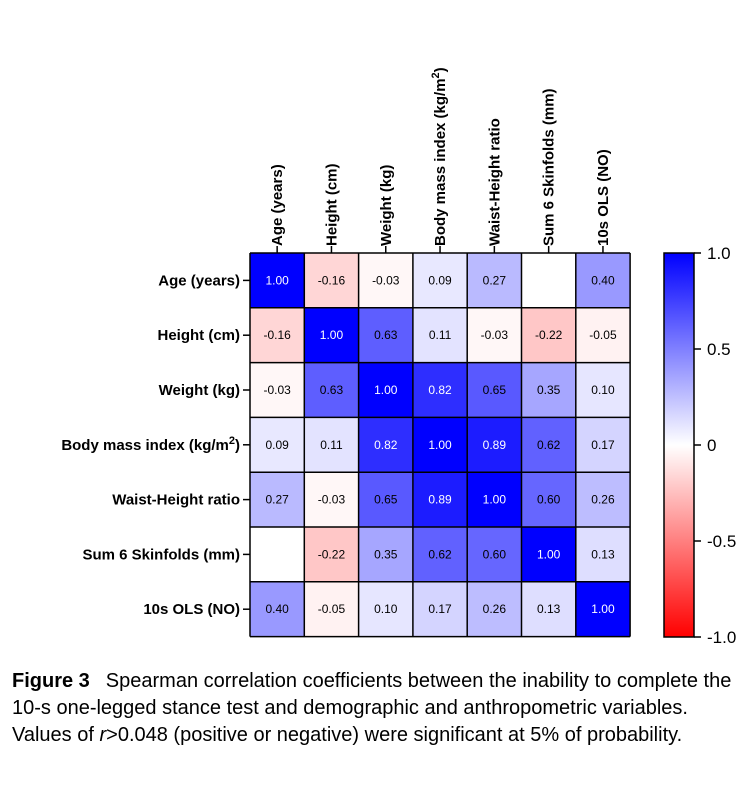  Describe the element at coordinates (277, 205) in the screenshot. I see `column-label: Age (years)` at that location.